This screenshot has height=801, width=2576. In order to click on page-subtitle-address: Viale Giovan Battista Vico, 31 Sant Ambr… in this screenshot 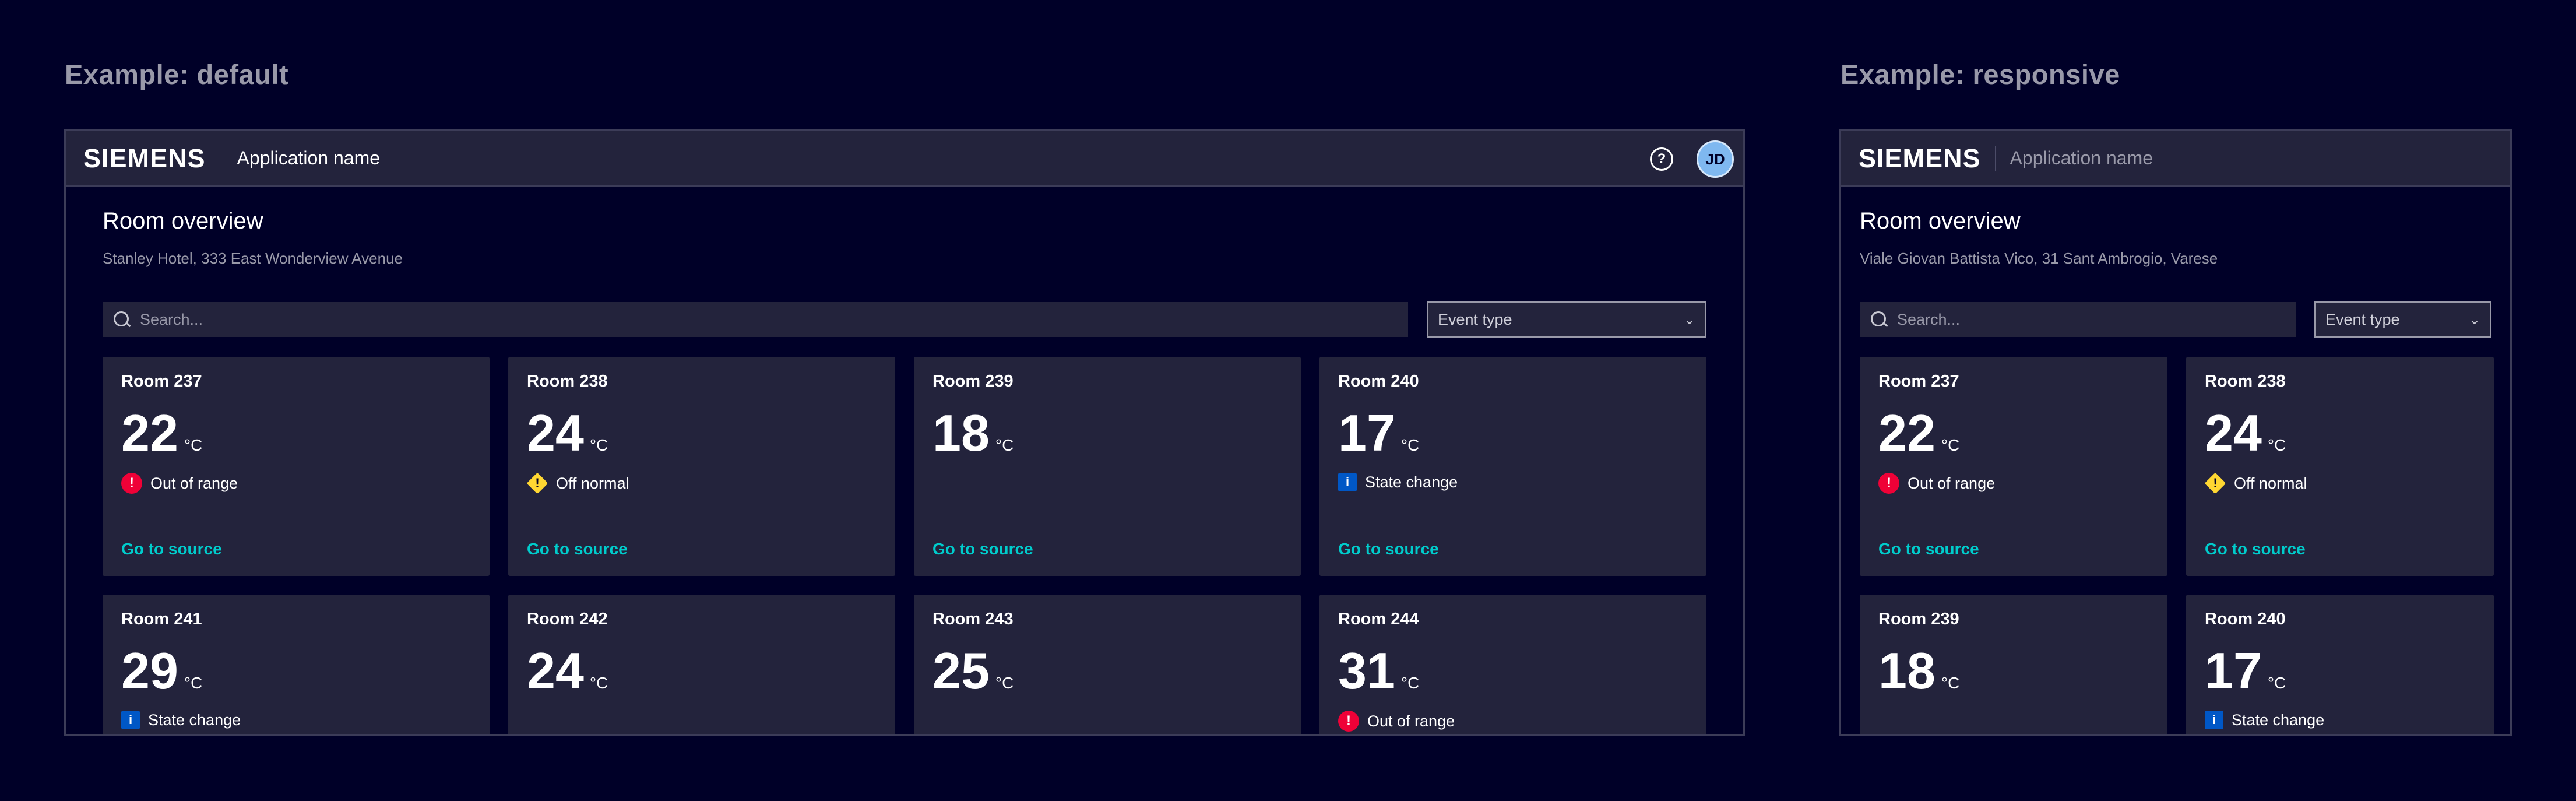, I will do `click(2039, 258)`.